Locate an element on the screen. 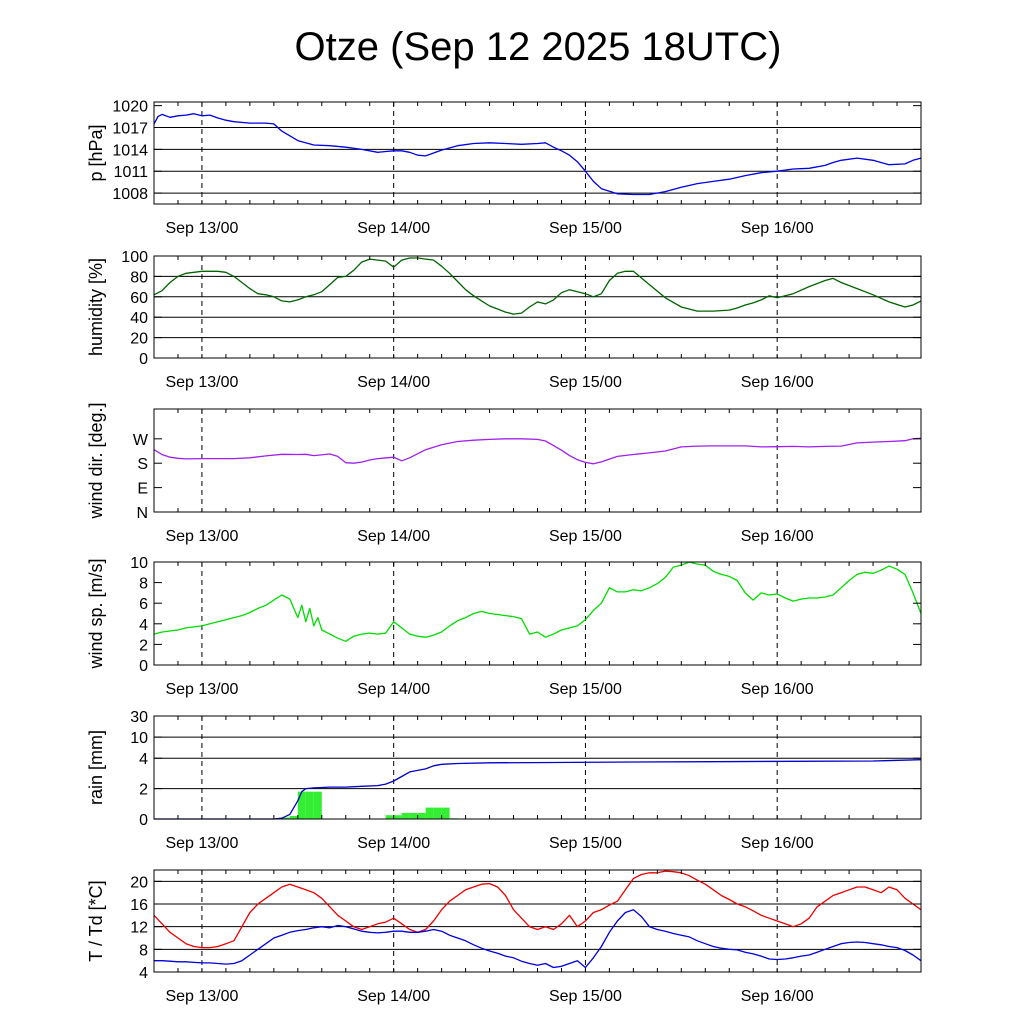 The height and width of the screenshot is (1024, 1024). rain-ytick-label: 0 is located at coordinates (143, 820).